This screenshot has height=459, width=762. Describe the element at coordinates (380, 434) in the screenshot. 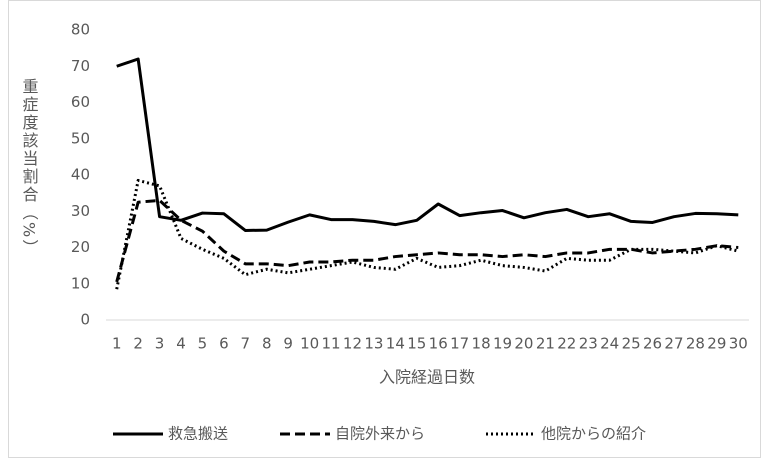

I see `legend-label: 自院外来から` at that location.